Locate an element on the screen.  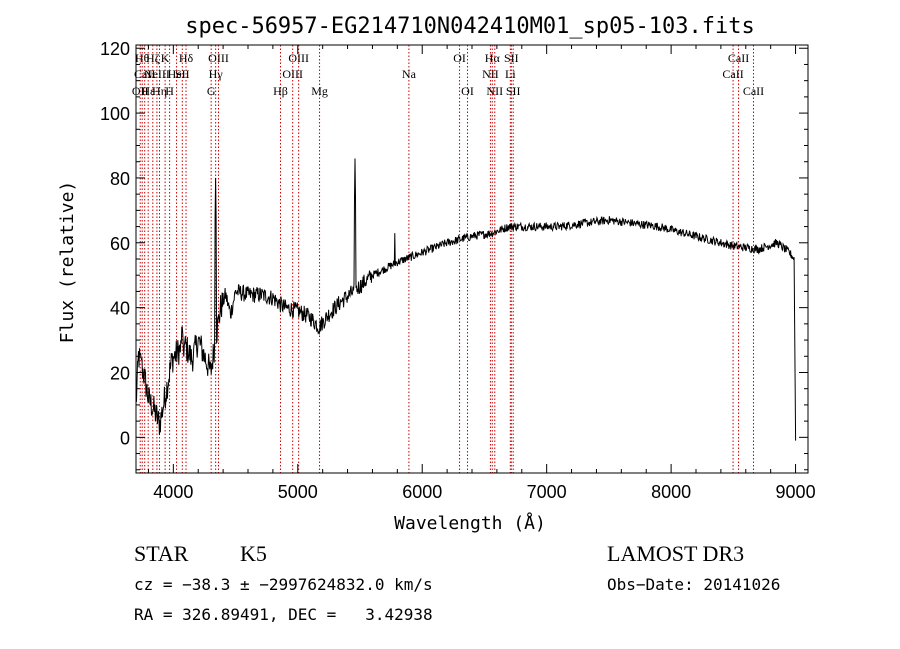
y-tick-label: 40 is located at coordinates (120, 309).